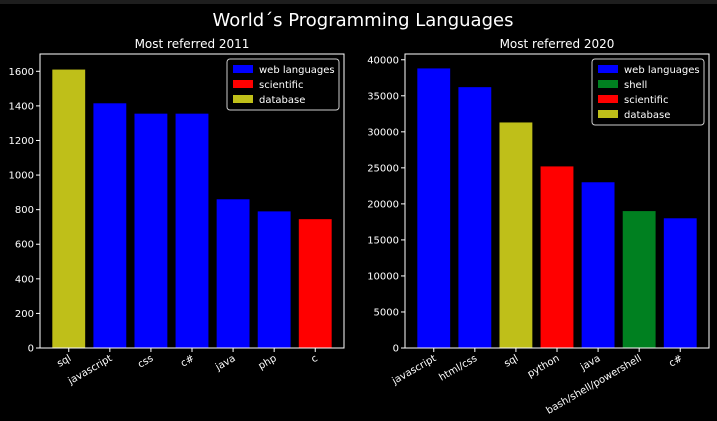 The height and width of the screenshot is (421, 717). What do you see at coordinates (21, 106) in the screenshot?
I see `y-tick-label: 1400` at bounding box center [21, 106].